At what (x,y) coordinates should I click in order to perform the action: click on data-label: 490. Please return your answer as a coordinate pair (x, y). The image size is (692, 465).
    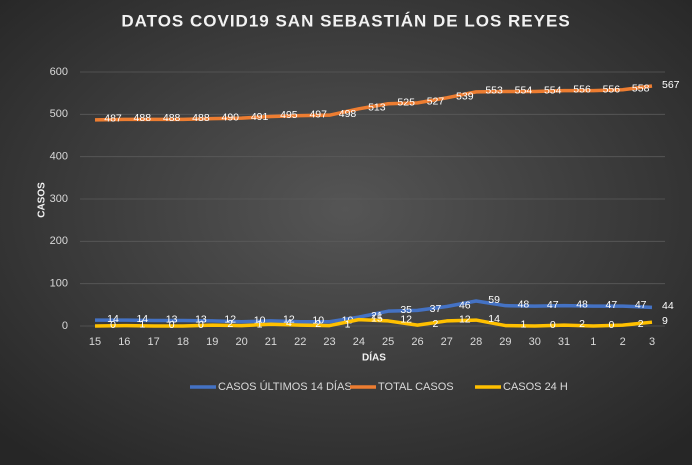
    Looking at the image, I should click on (230, 117).